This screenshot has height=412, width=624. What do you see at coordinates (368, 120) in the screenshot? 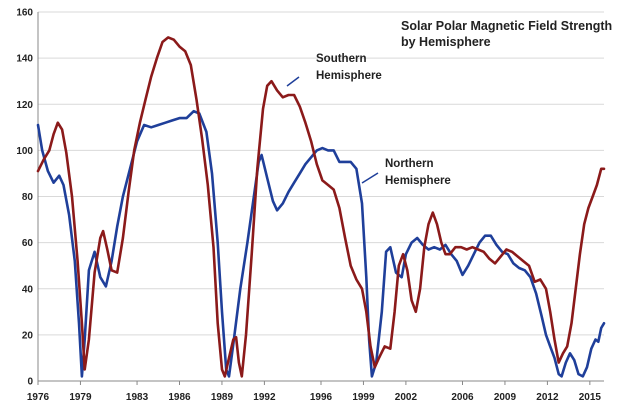
I see `annotations: Southern Hemisphere Northern Hemisphere` at bounding box center [368, 120].